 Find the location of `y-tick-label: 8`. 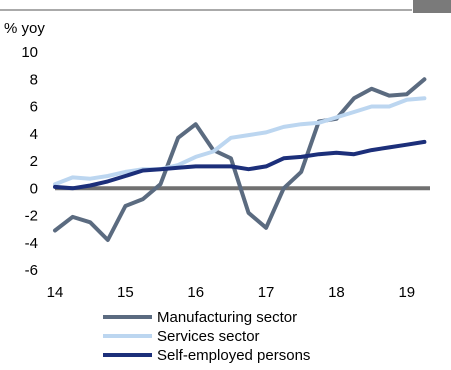

y-tick-label: 8 is located at coordinates (34, 79).